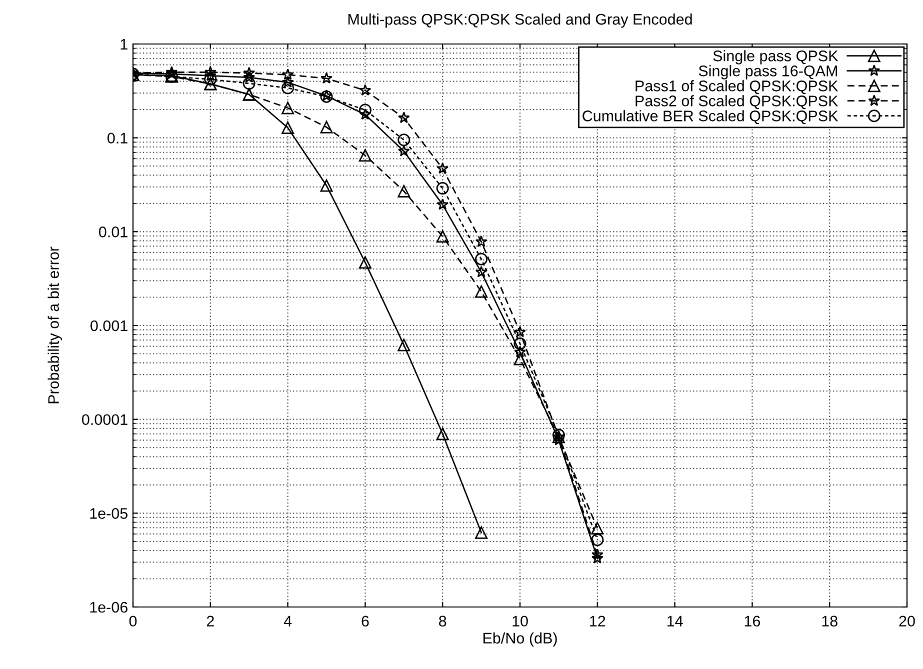 Image resolution: width=923 pixels, height=669 pixels. I want to click on y-tick-label: 1e-06, so click(109, 607).